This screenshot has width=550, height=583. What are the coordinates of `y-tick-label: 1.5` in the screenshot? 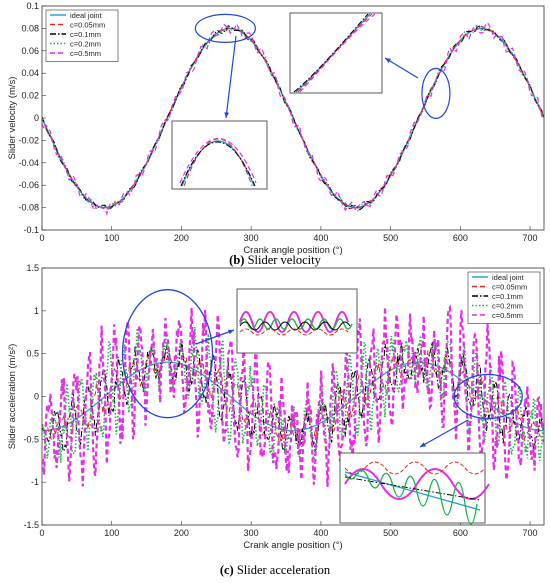 It's located at (32, 268).